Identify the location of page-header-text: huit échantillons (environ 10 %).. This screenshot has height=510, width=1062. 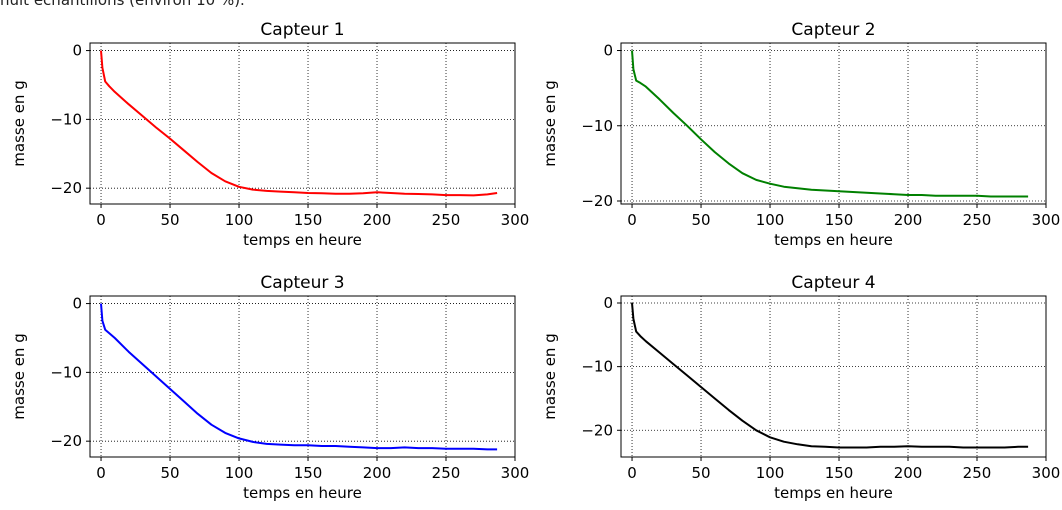
(122, 4).